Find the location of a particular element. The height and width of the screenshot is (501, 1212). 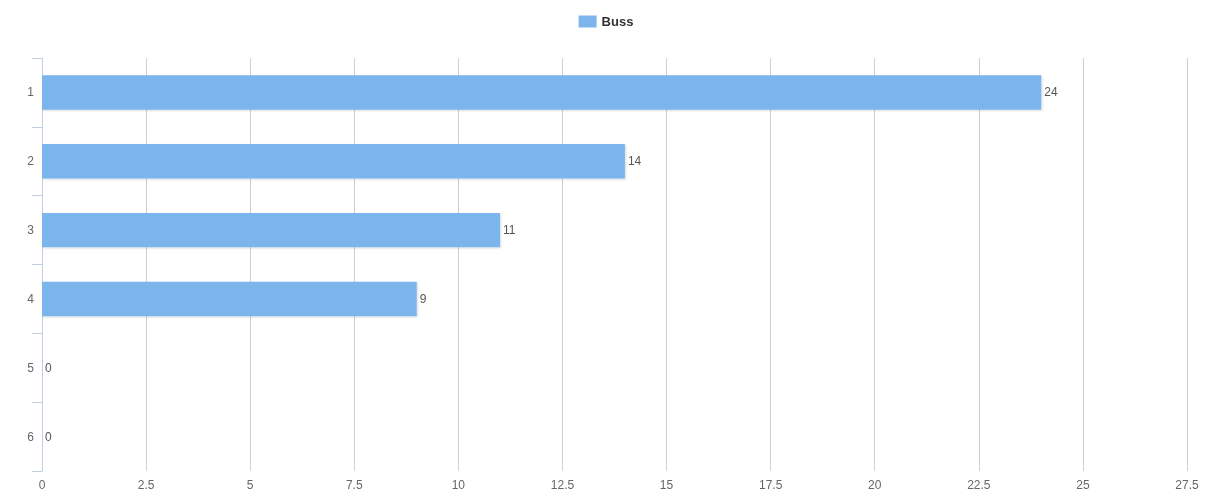

x-tick-label: 2.5 is located at coordinates (146, 485).